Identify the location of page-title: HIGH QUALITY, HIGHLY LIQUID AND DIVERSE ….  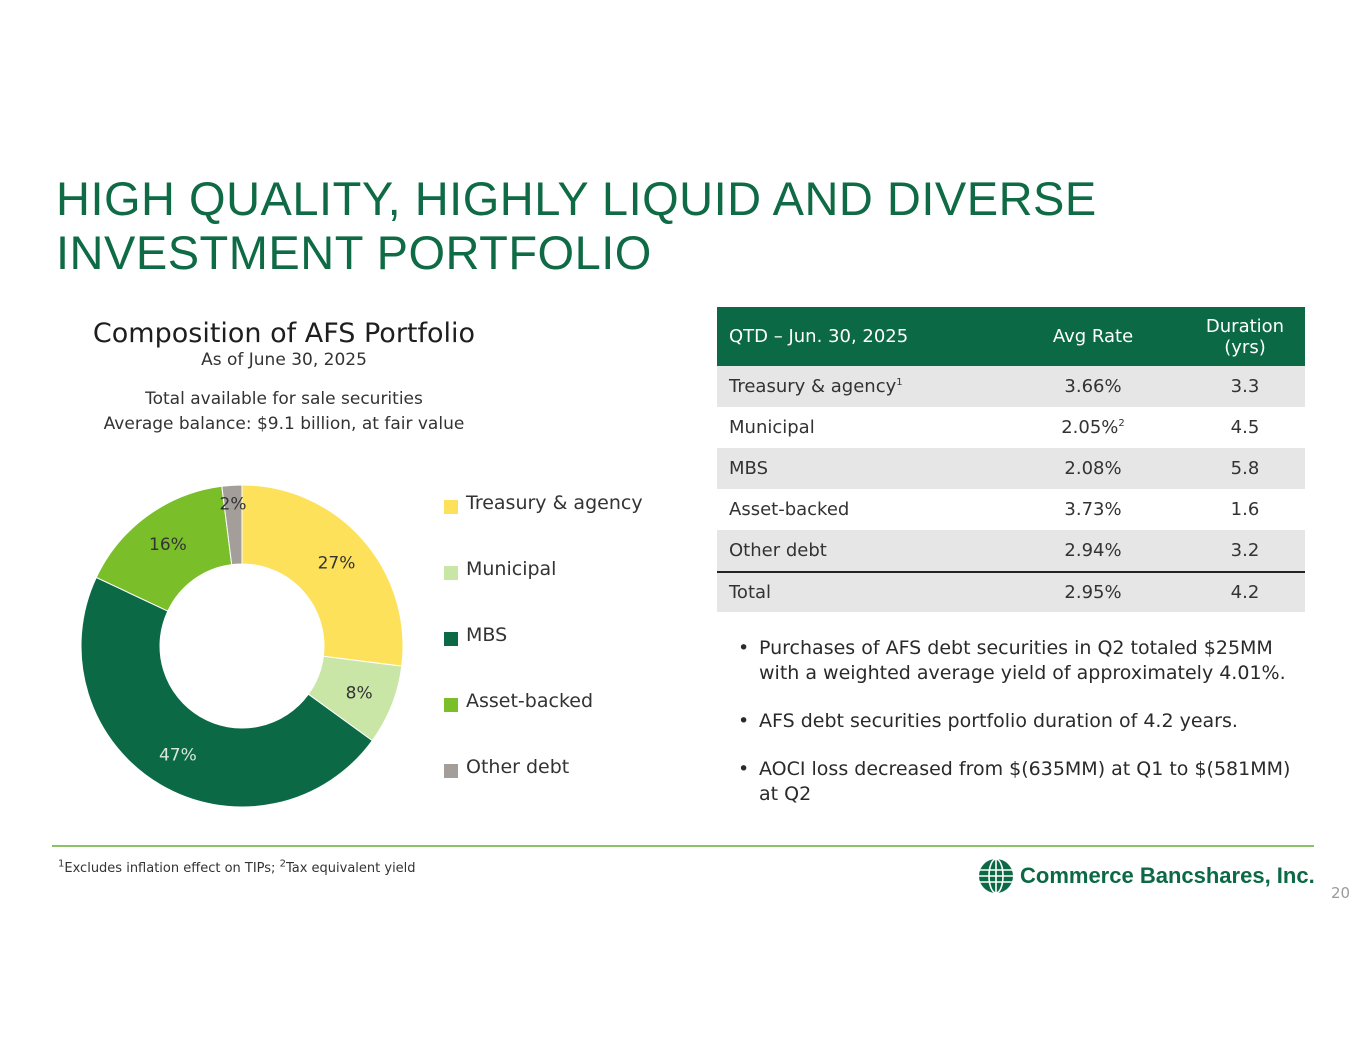
(656, 226).